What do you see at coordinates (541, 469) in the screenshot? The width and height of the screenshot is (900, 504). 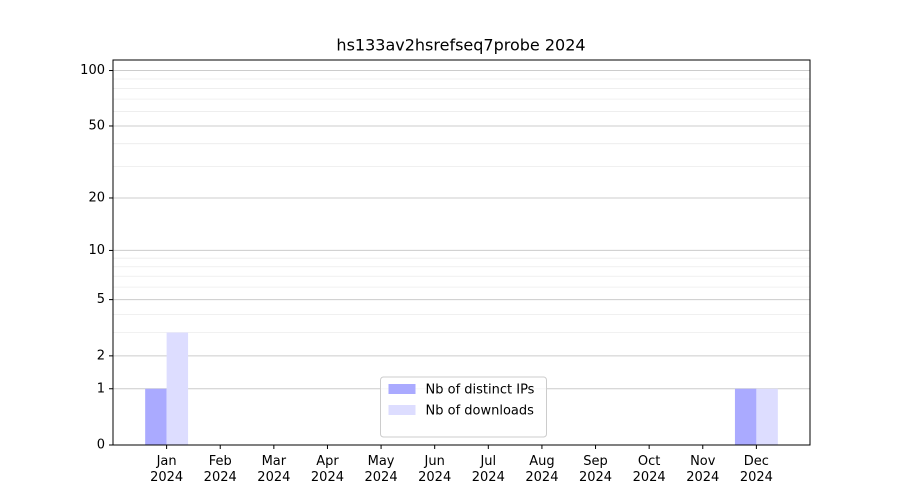 I see `x-tick-label: Aug 2024` at bounding box center [541, 469].